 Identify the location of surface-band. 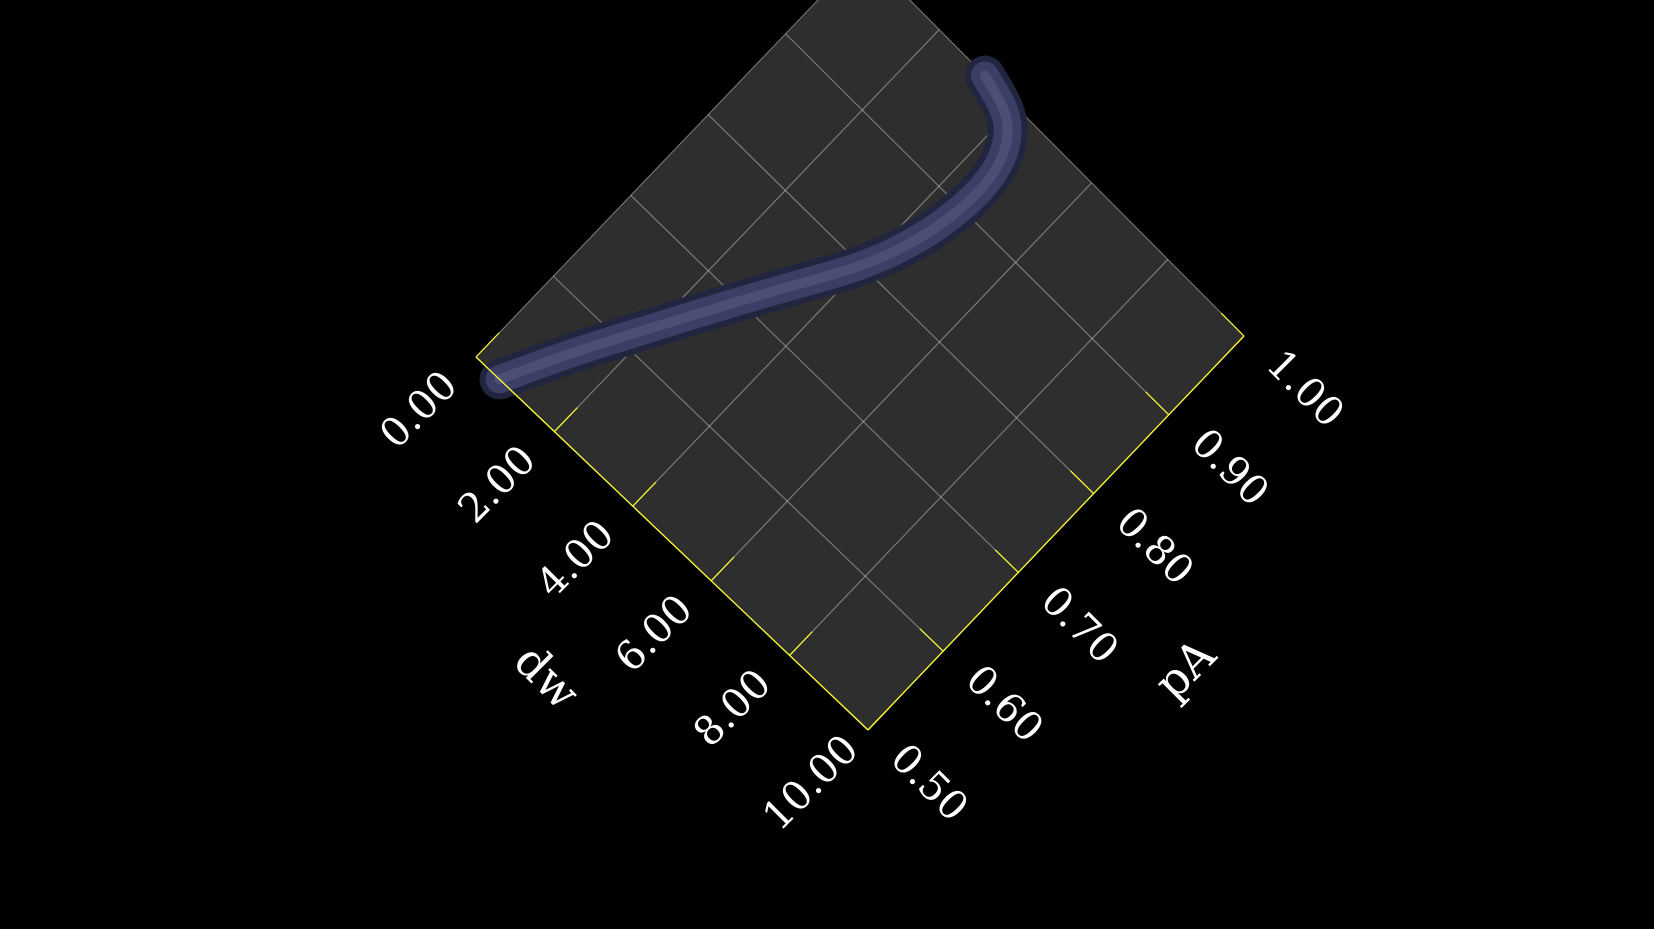
(753, 227).